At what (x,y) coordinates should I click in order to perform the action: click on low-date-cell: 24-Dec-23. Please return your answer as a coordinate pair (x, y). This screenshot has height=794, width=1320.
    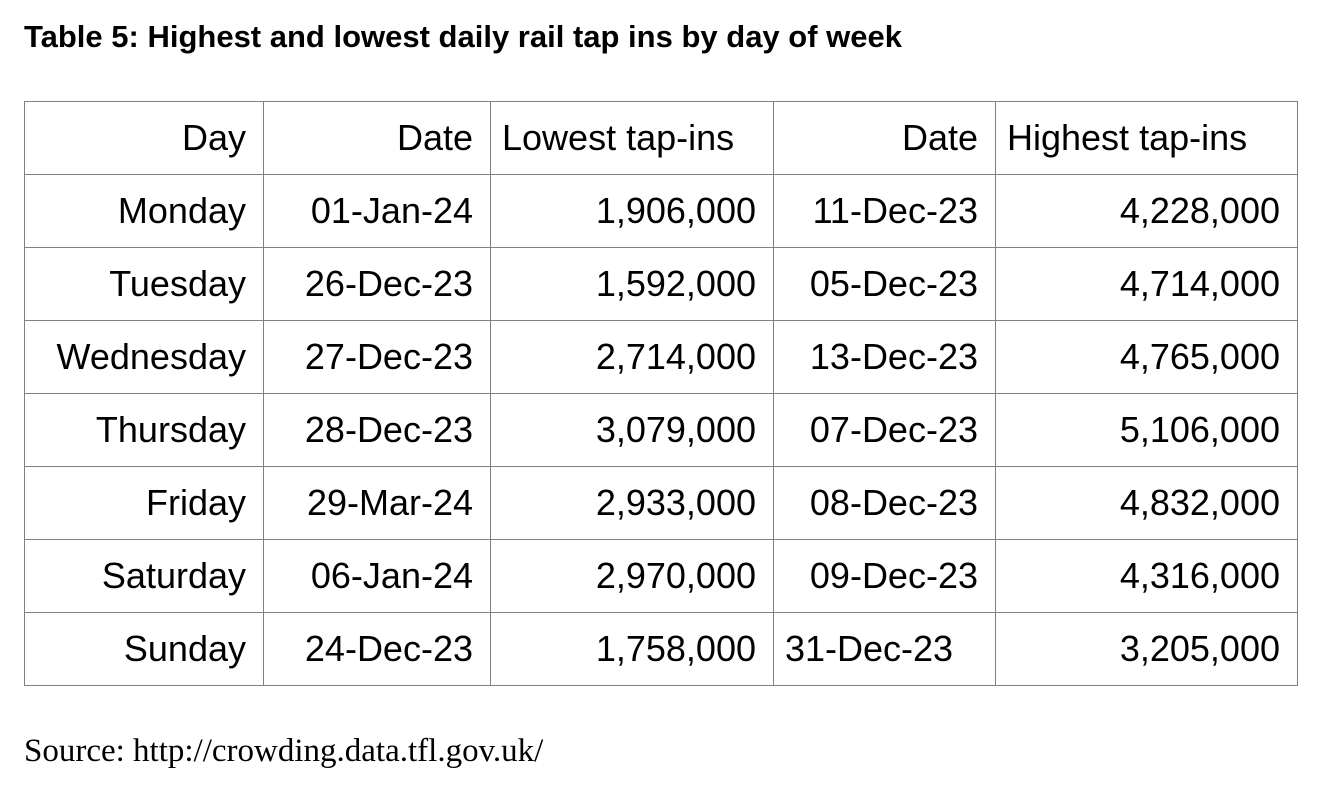
    Looking at the image, I should click on (377, 649).